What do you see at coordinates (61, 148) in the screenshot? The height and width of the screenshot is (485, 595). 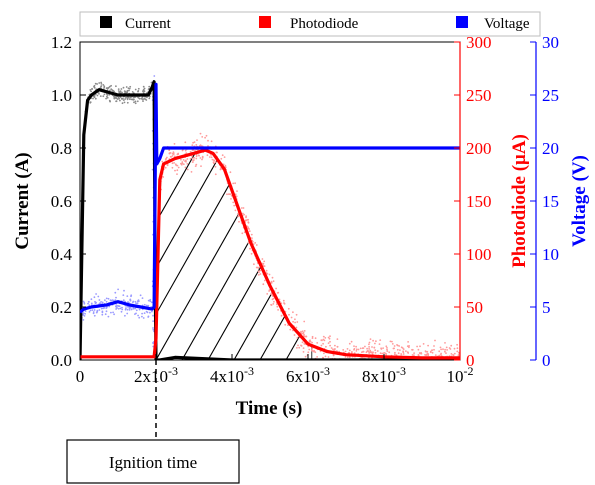 I see `left-tick-label: 0.8` at bounding box center [61, 148].